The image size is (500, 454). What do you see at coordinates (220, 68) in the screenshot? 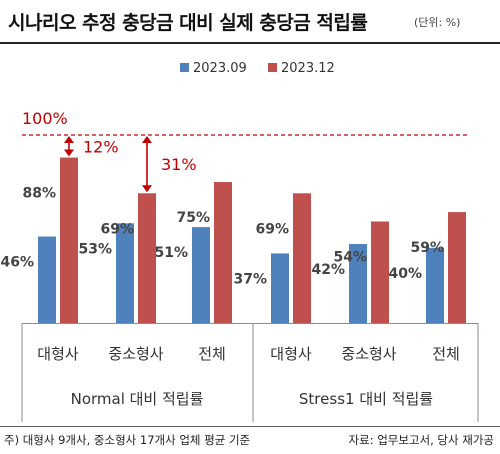
I see `legend-label-2023.09: 2023.09` at bounding box center [220, 68].